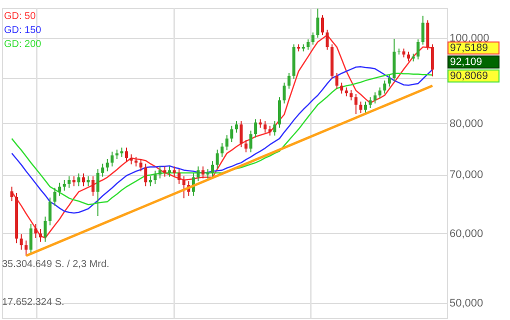  I want to click on y-tick-label: 60,000, so click(467, 234).